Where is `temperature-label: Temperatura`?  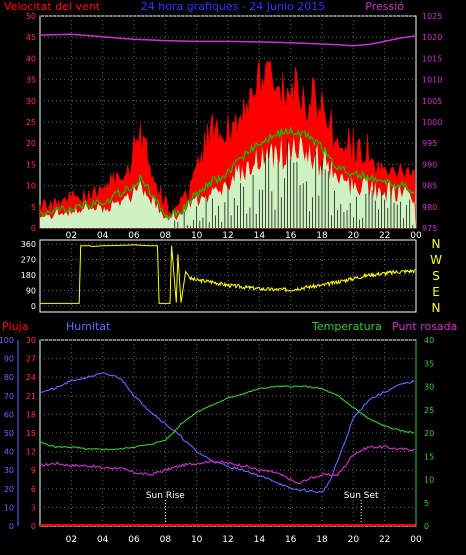 temperature-label: Temperatura is located at coordinates (346, 326).